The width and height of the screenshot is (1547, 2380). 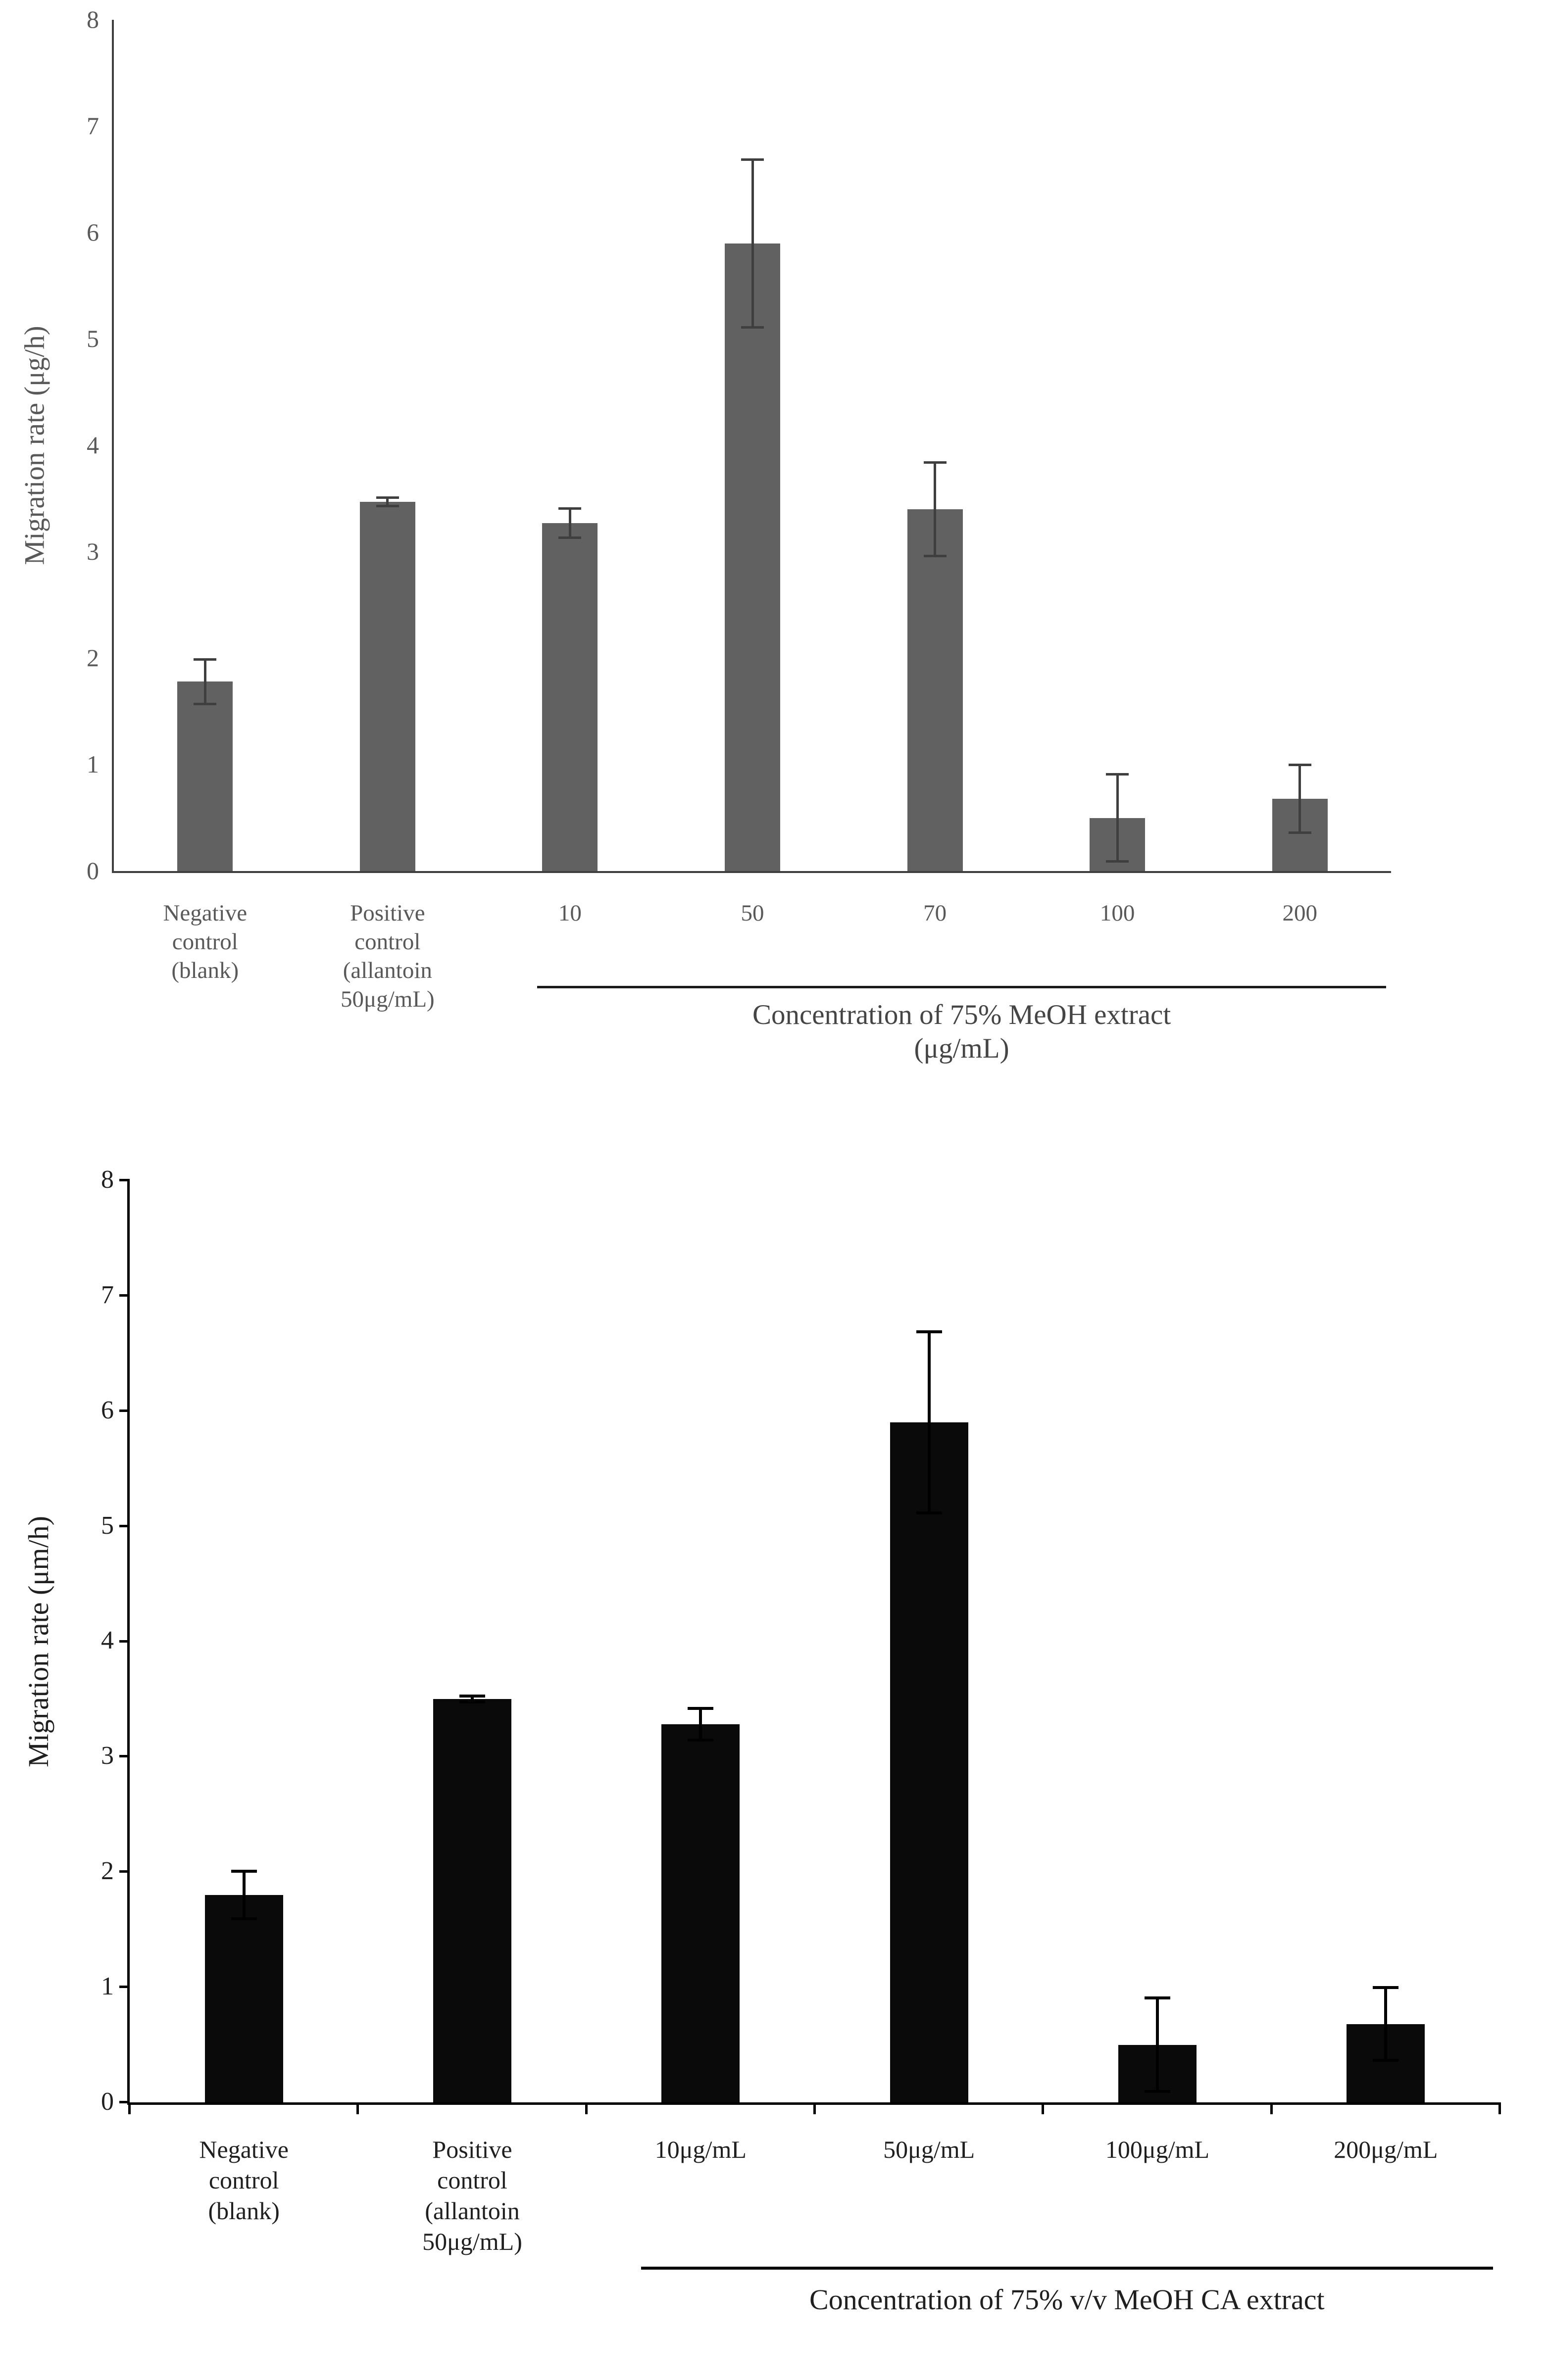 I want to click on x-category-label: 10, so click(x=570, y=913).